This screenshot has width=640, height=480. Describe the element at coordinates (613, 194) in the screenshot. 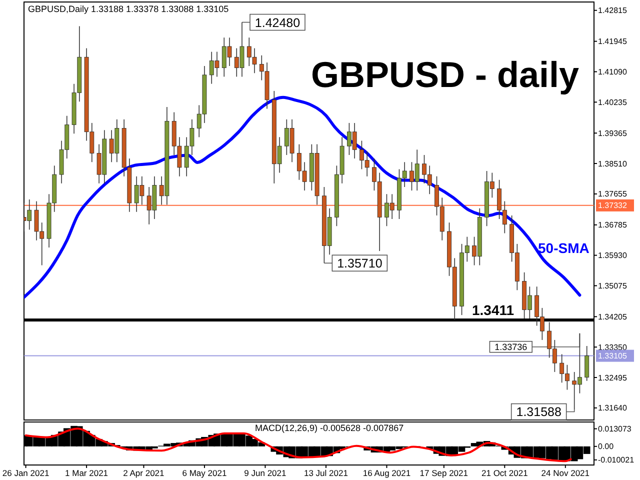

I see `y-tick-label: 1.37655` at that location.